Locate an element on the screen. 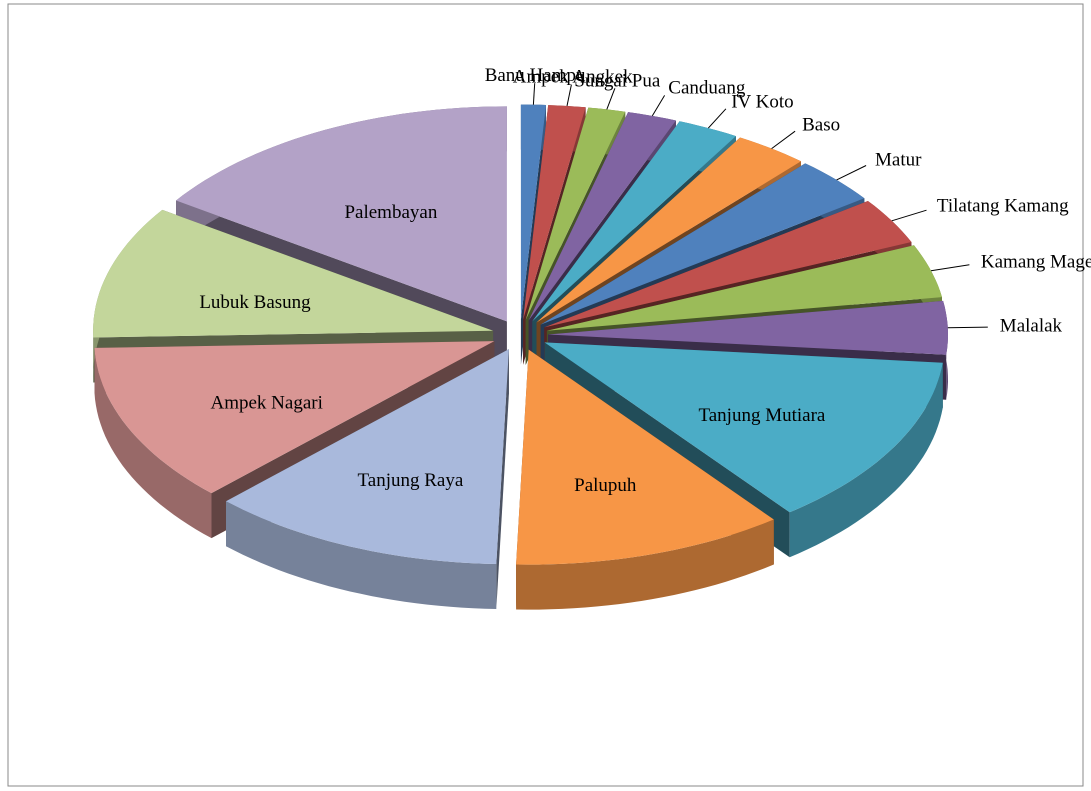 The image size is (1091, 791). slice-label: IV Koto is located at coordinates (762, 101).